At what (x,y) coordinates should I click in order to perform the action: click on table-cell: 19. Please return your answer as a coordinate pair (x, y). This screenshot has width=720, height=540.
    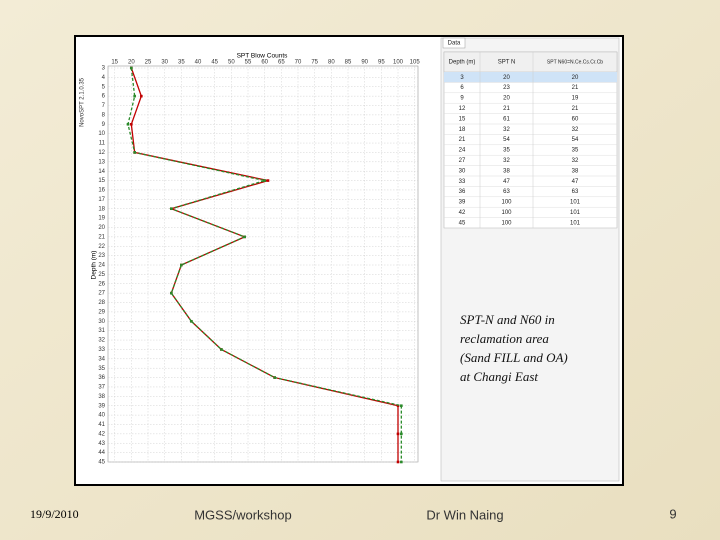
    Looking at the image, I should click on (575, 99).